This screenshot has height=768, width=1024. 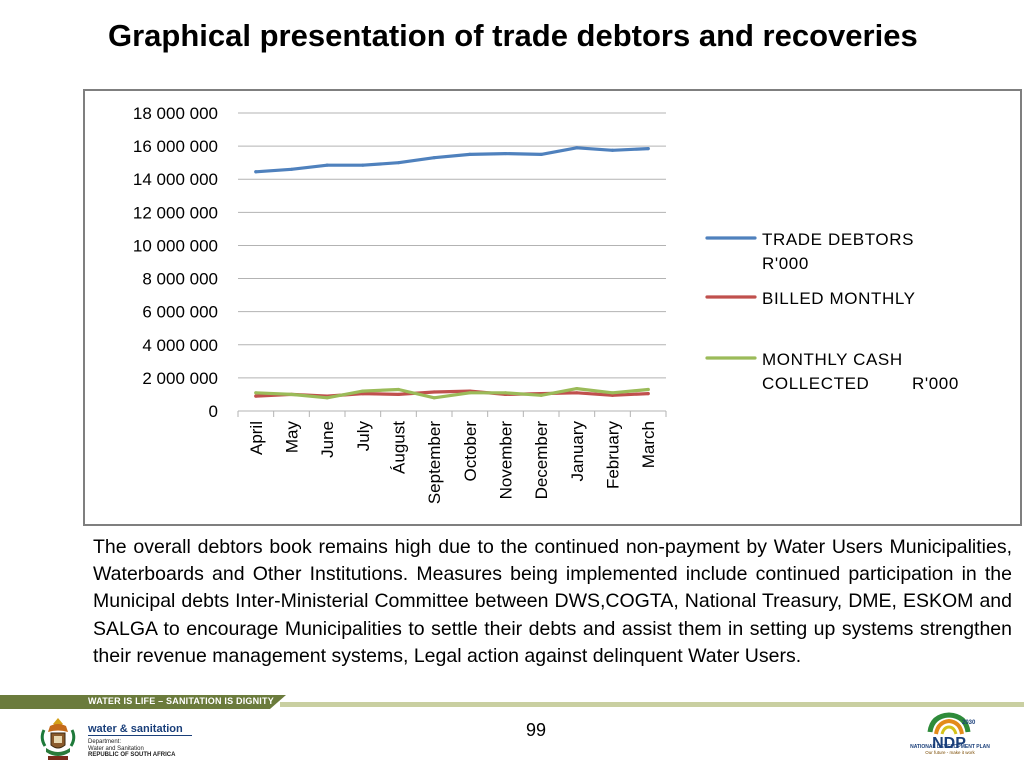 I want to click on dept-name: water & sanitation, so click(x=135, y=729).